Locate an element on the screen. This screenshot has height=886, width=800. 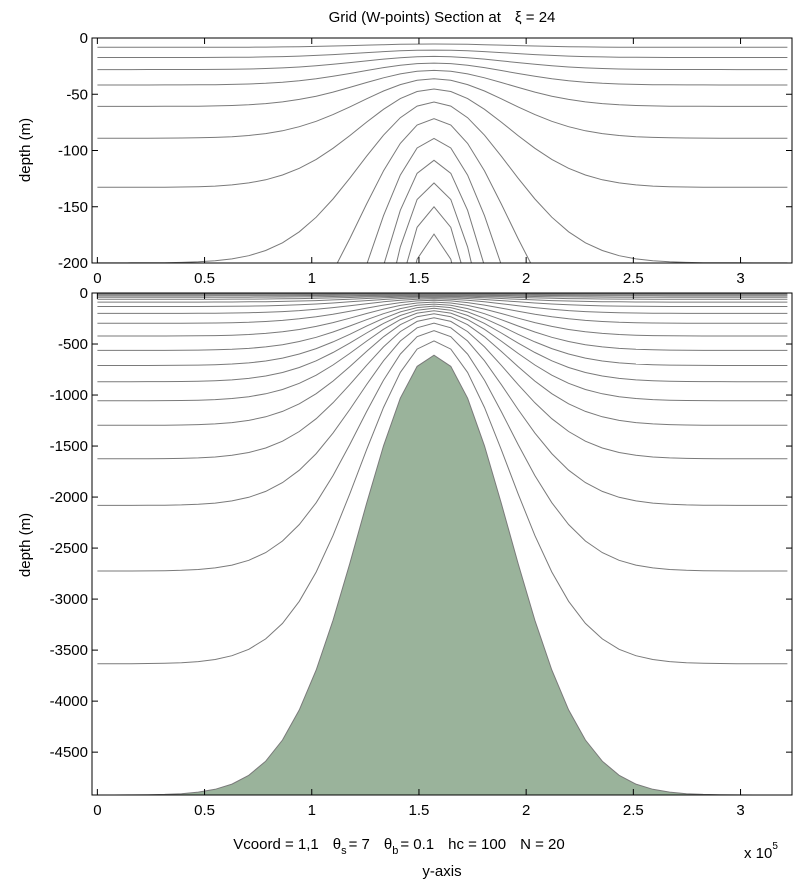
y-tick-label: -100 is located at coordinates (73, 151).